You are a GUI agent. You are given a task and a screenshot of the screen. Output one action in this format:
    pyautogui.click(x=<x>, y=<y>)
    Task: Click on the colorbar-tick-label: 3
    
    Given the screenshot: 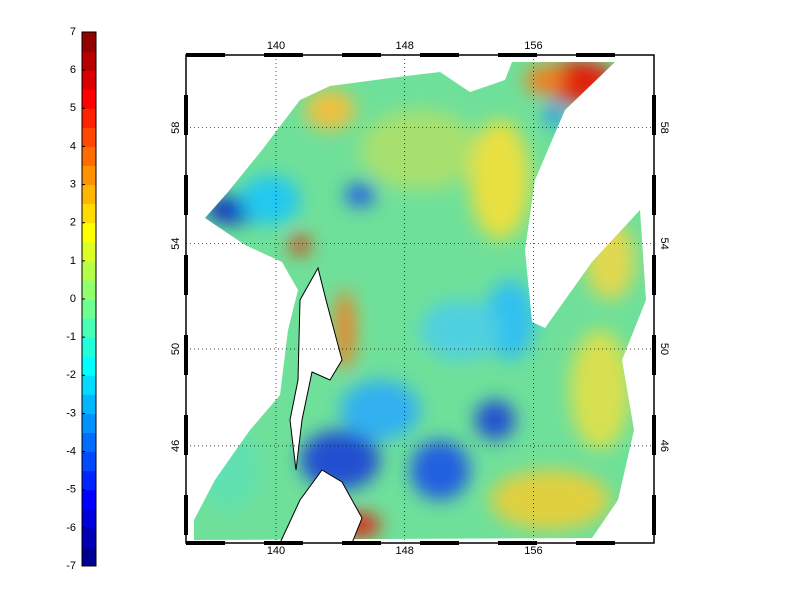 What is the action you would take?
    pyautogui.click(x=73, y=184)
    